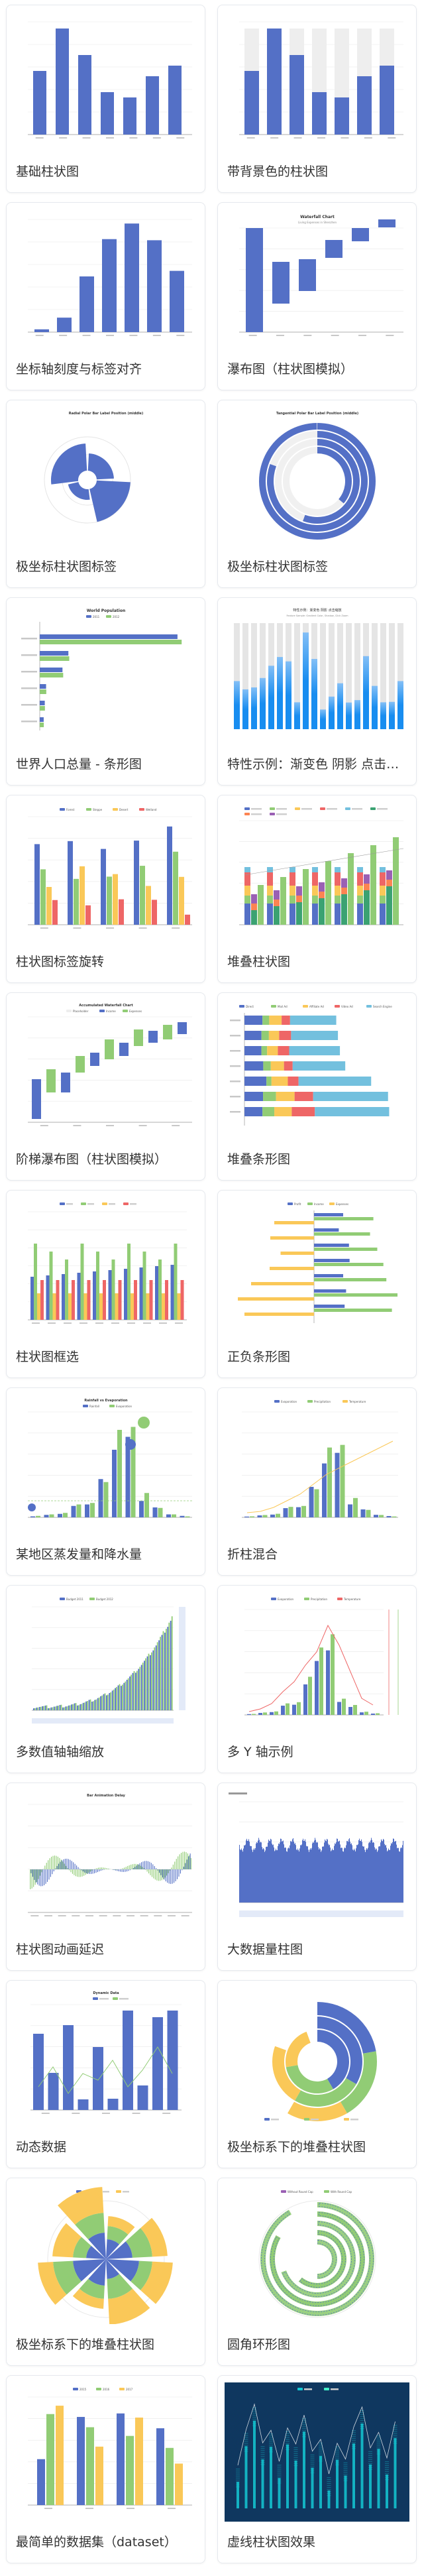  What do you see at coordinates (92, 1160) in the screenshot?
I see `example-title: 阶梯瀑布图（柱状图模拟）` at bounding box center [92, 1160].